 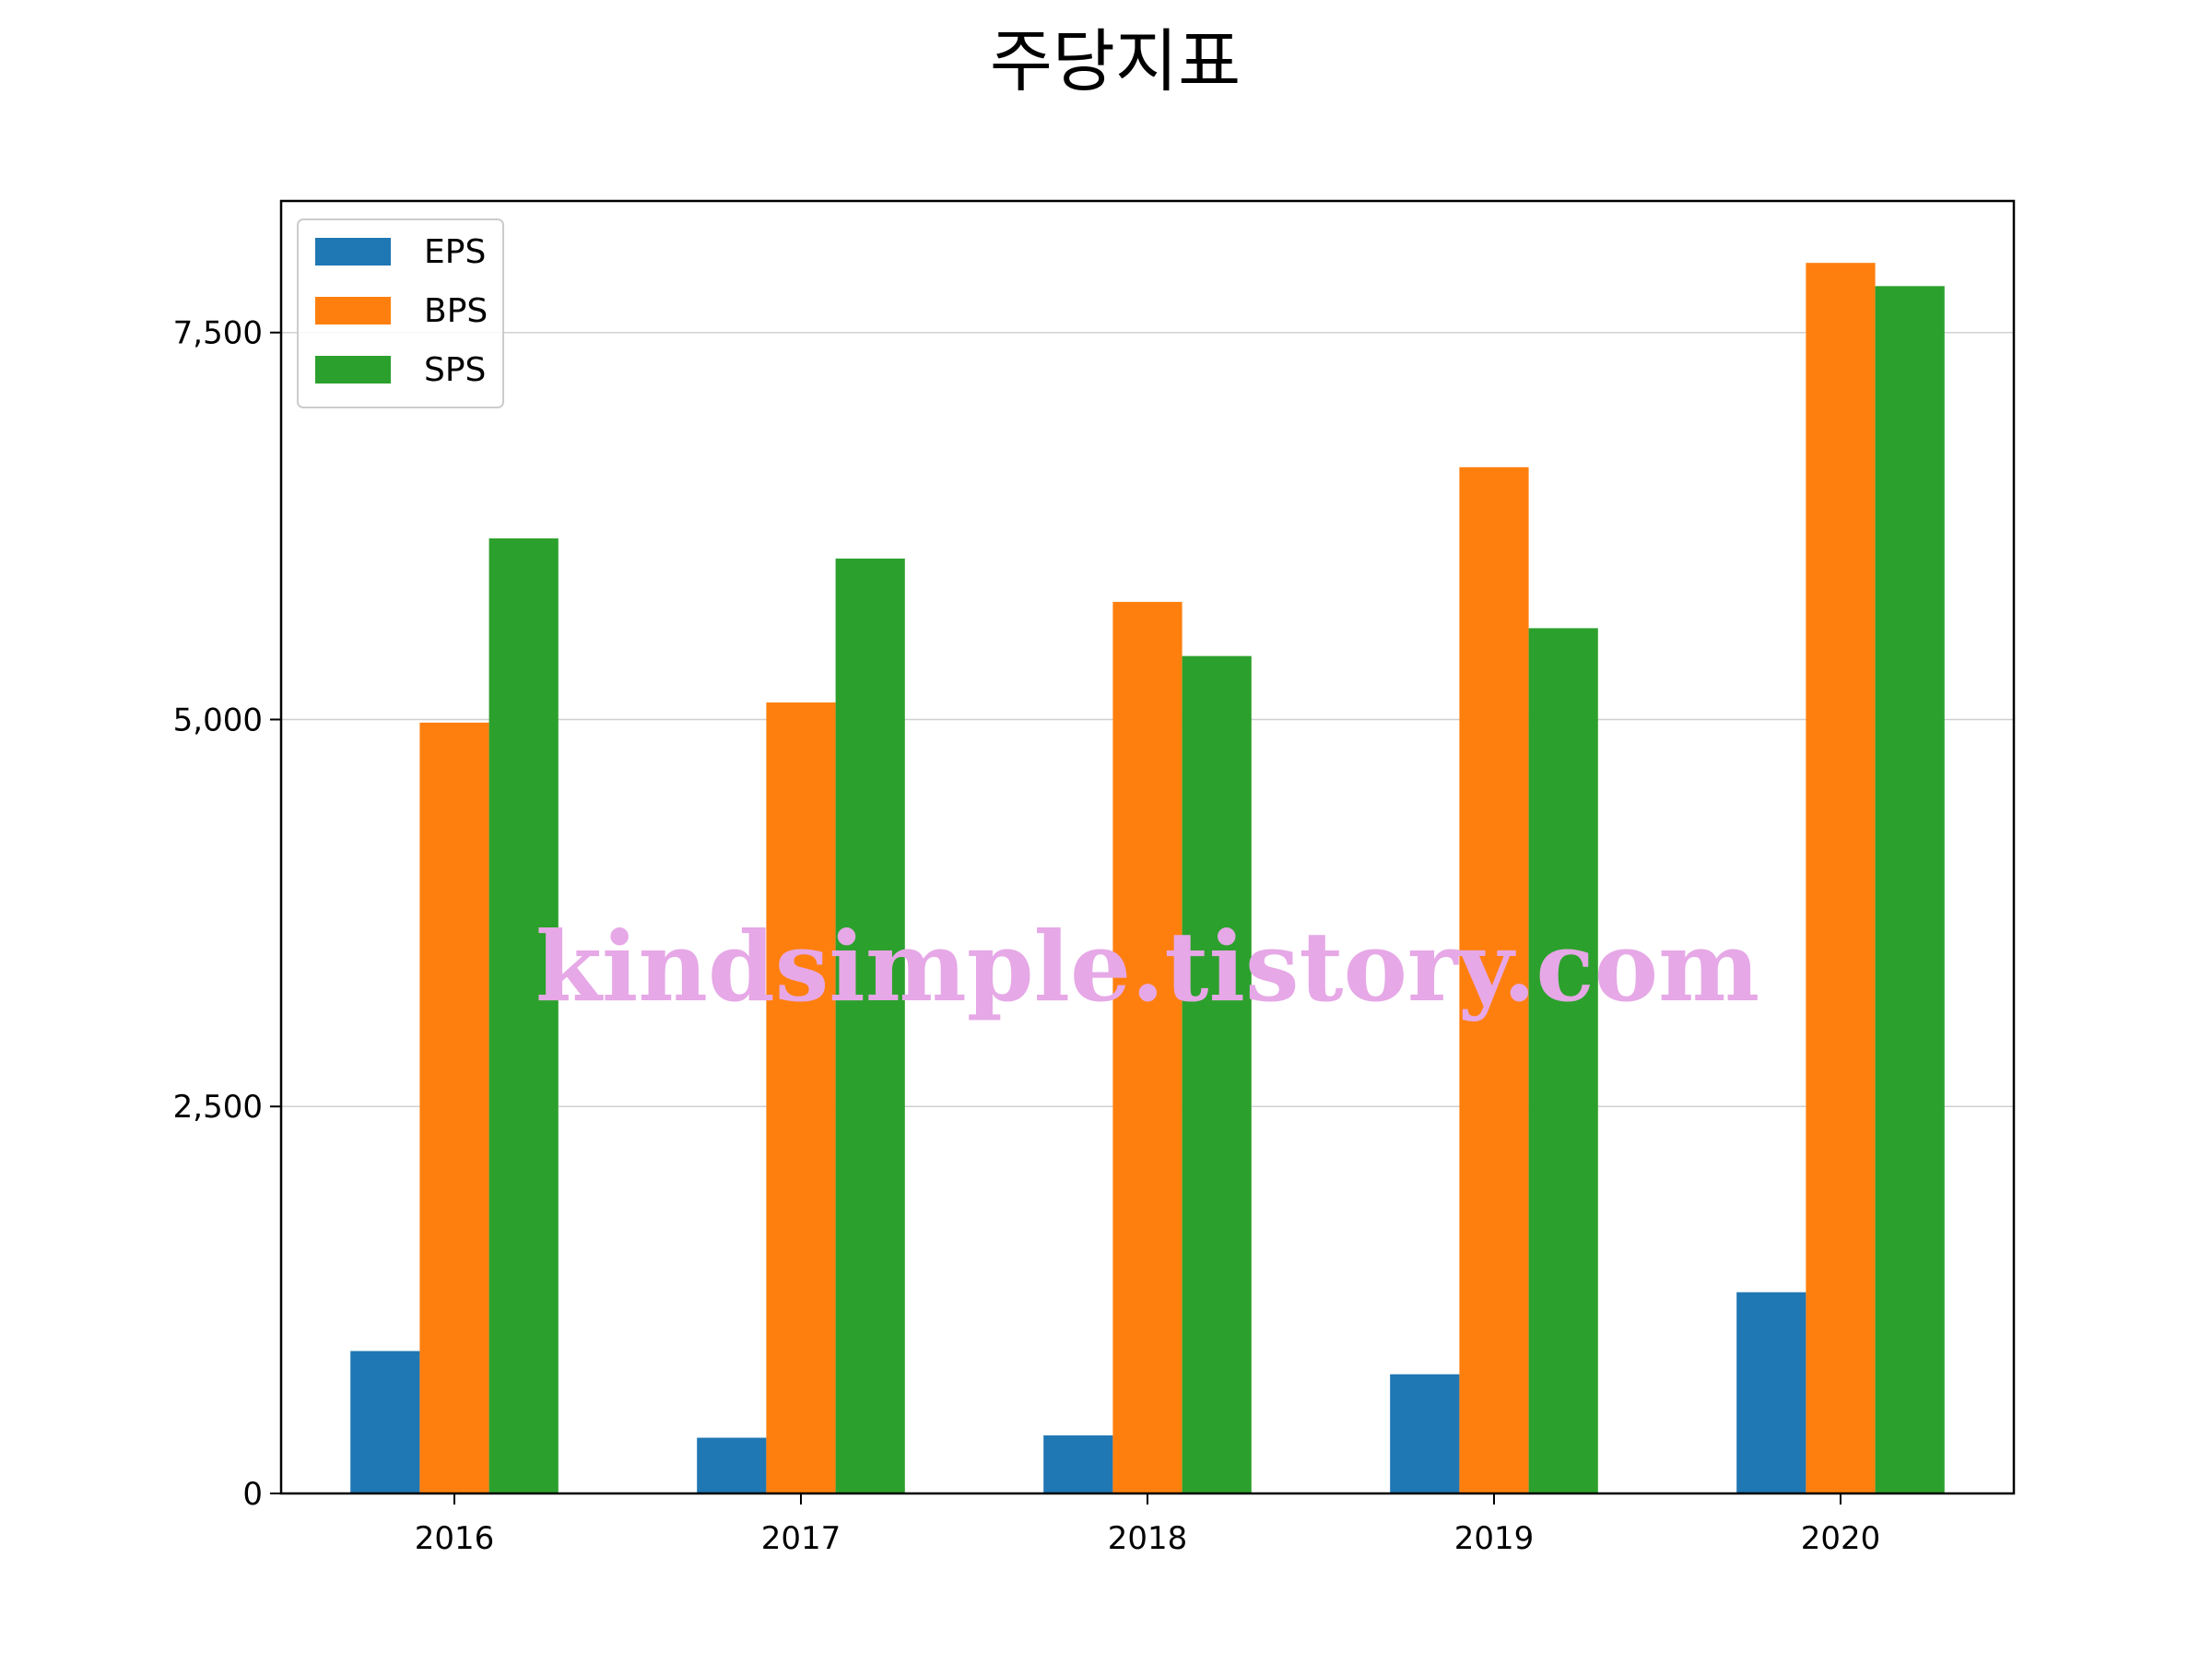 I want to click on bar-eps-2020, so click(x=1771, y=1392).